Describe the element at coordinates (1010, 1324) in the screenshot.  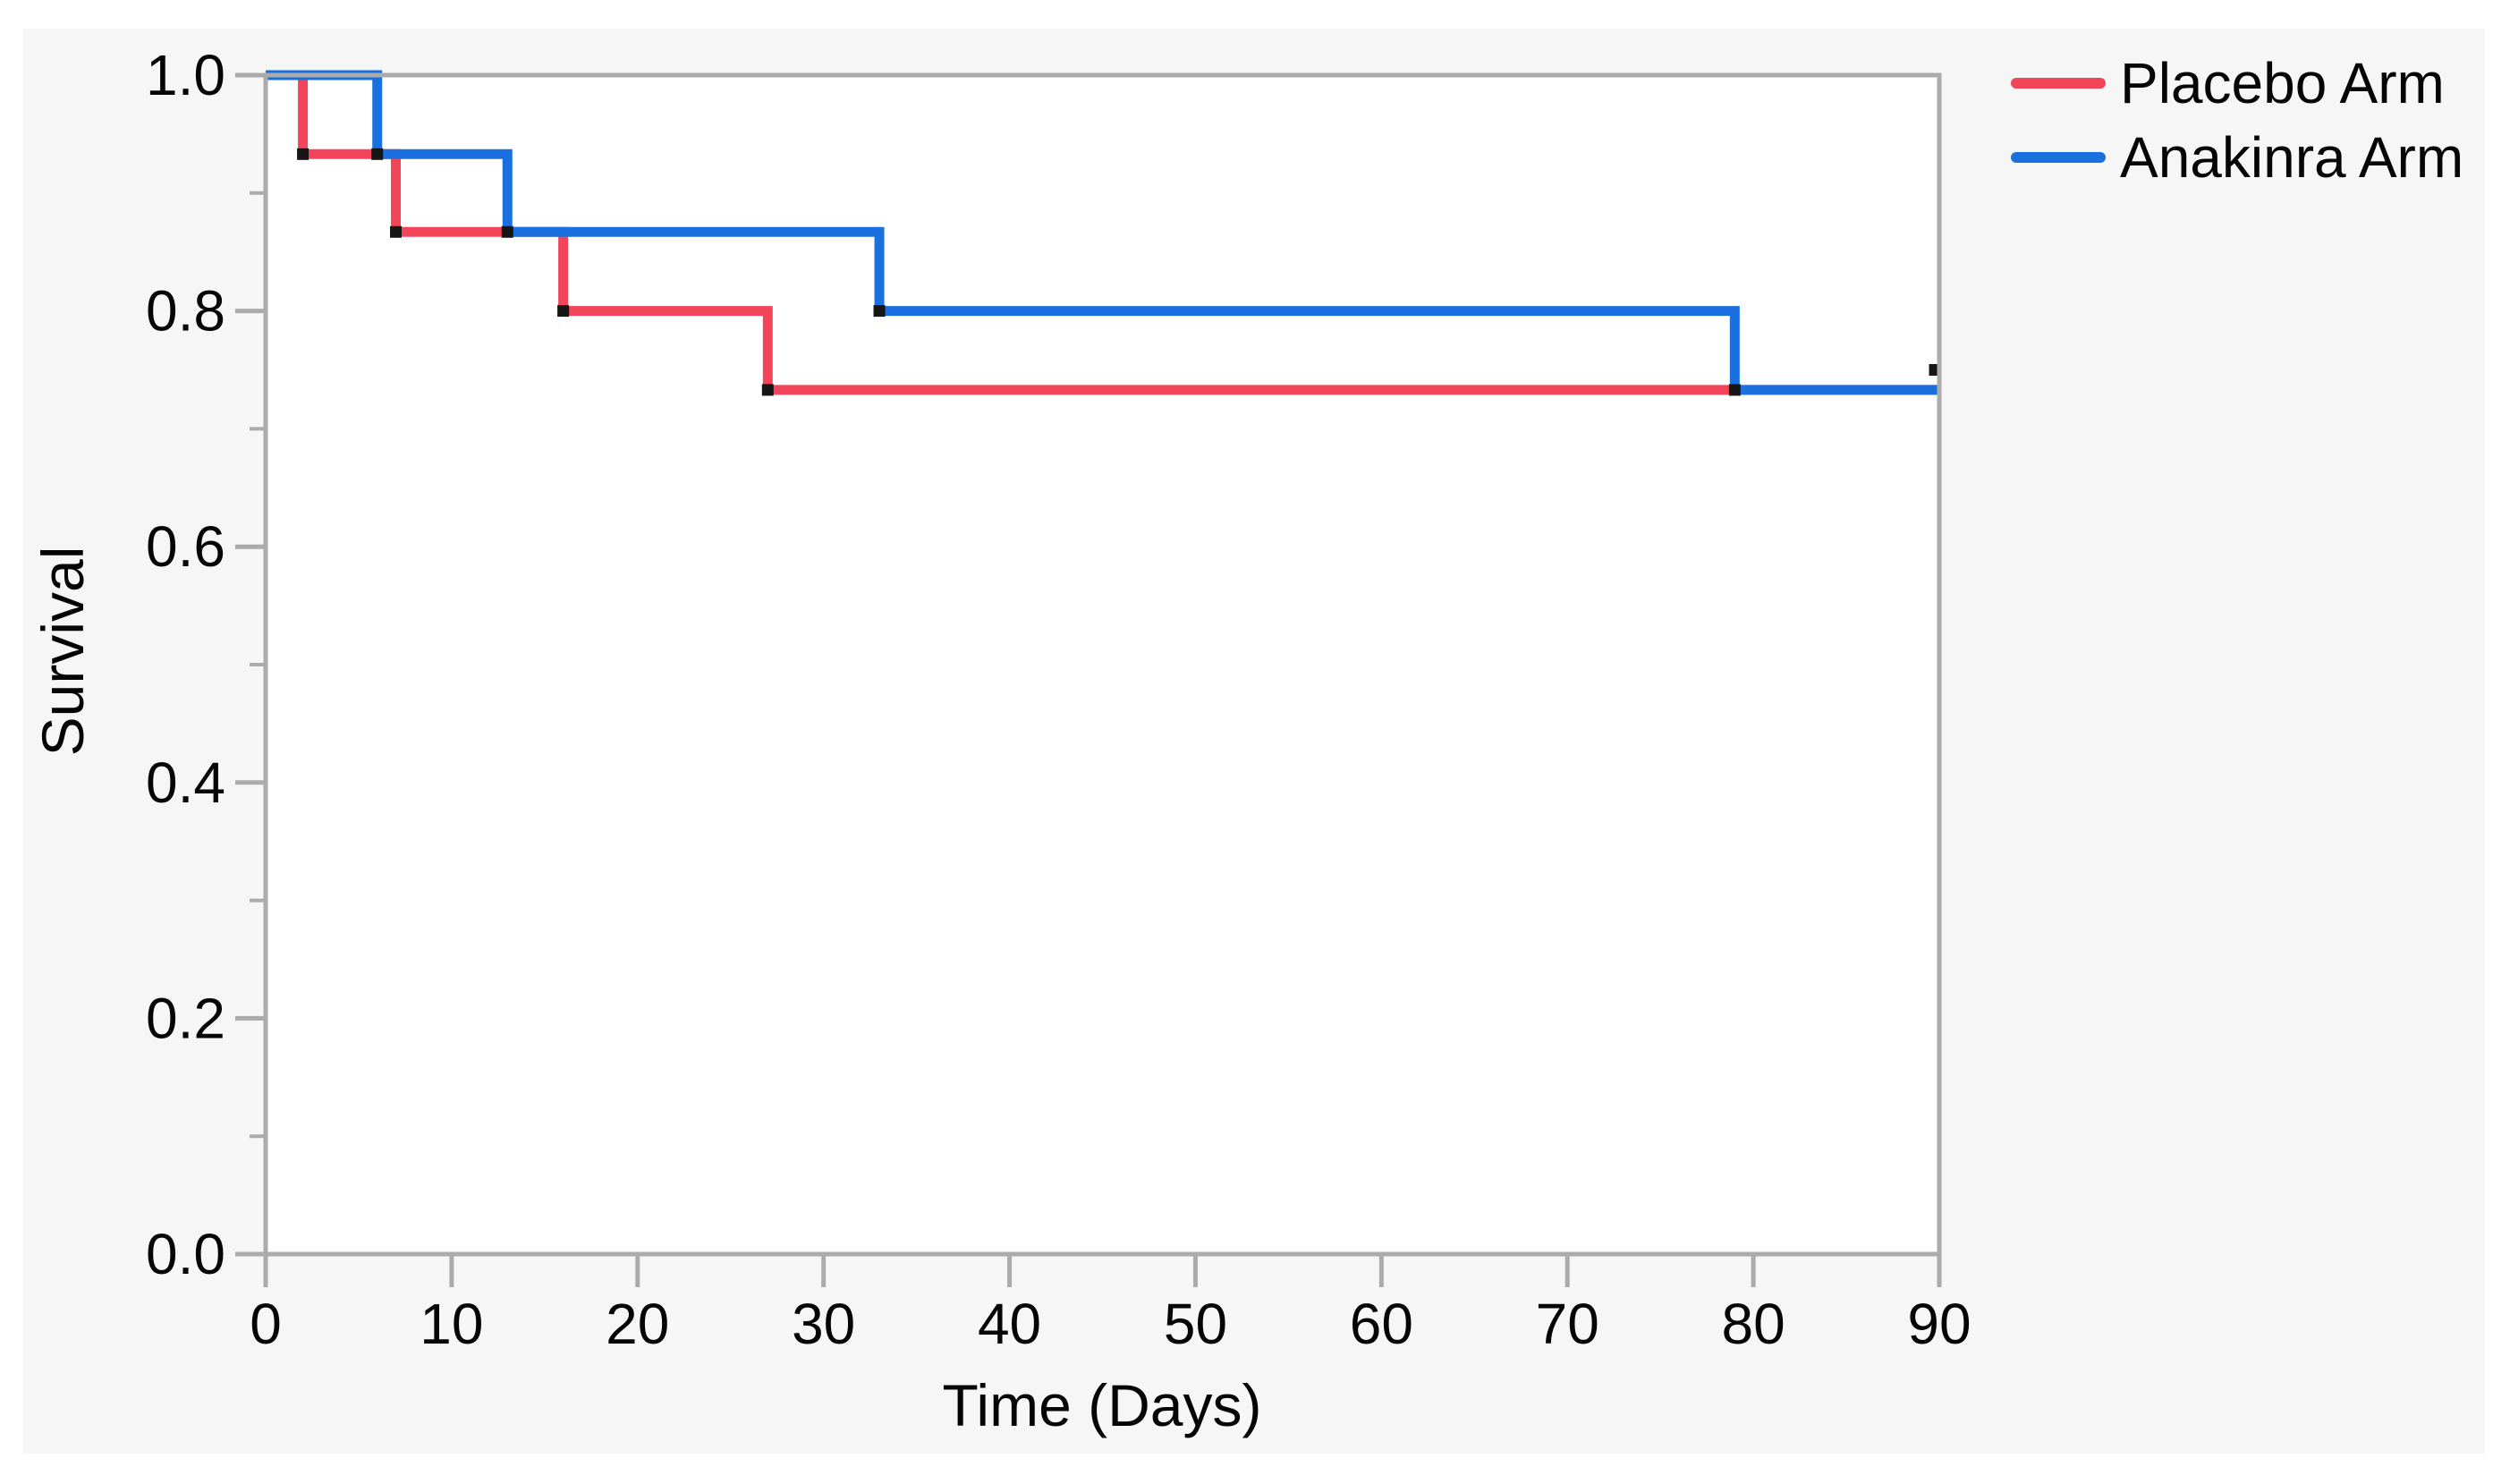
I see `x-tick-label: 40` at that location.